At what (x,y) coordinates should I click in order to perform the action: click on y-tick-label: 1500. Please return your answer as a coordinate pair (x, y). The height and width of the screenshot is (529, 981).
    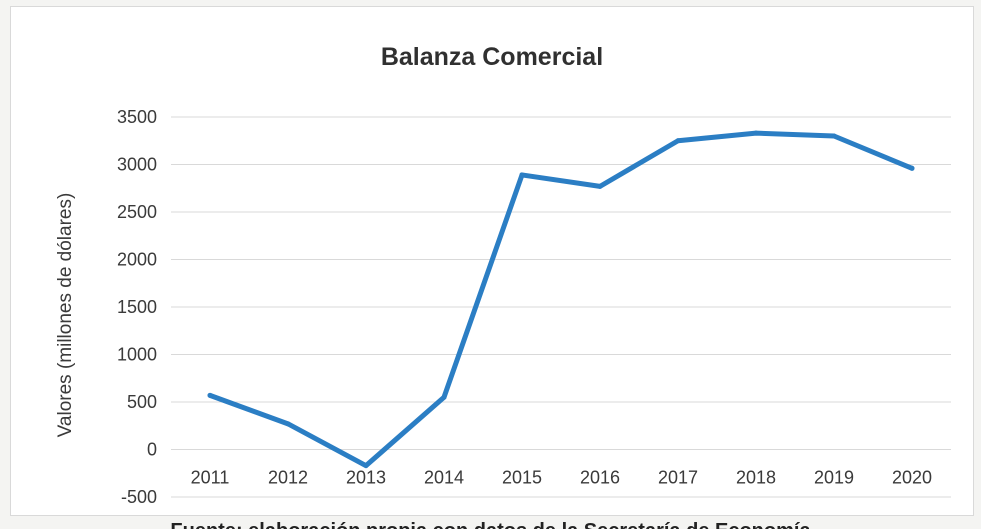
    Looking at the image, I should click on (137, 307).